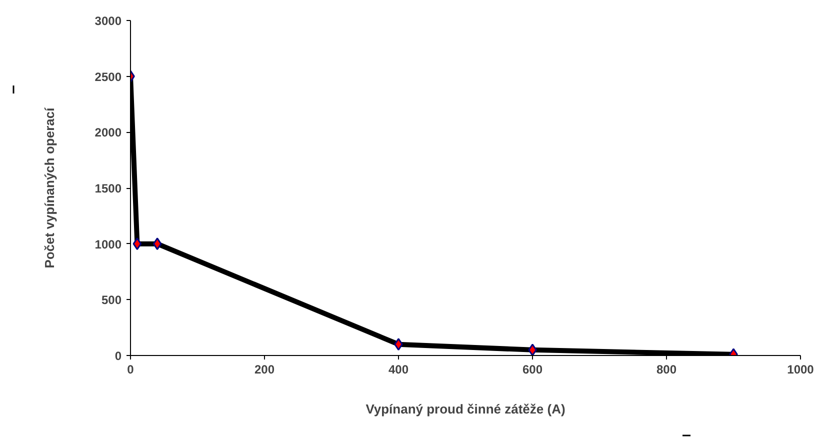 Image resolution: width=829 pixels, height=446 pixels. I want to click on y-axis-title: Počet vypínaných operací, so click(49, 187).